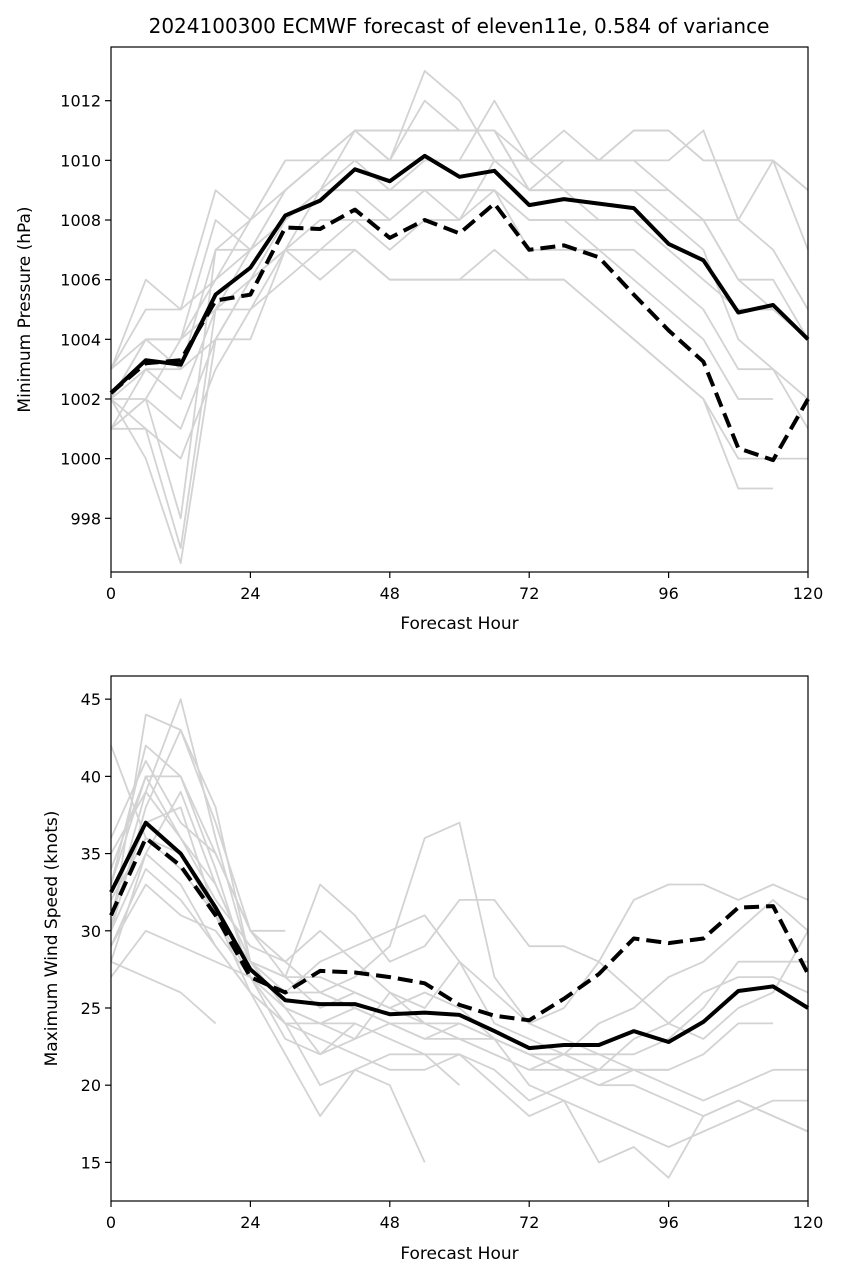 The image size is (863, 1279). What do you see at coordinates (390, 1222) in the screenshot?
I see `wind-x-tick-label: 48` at bounding box center [390, 1222].